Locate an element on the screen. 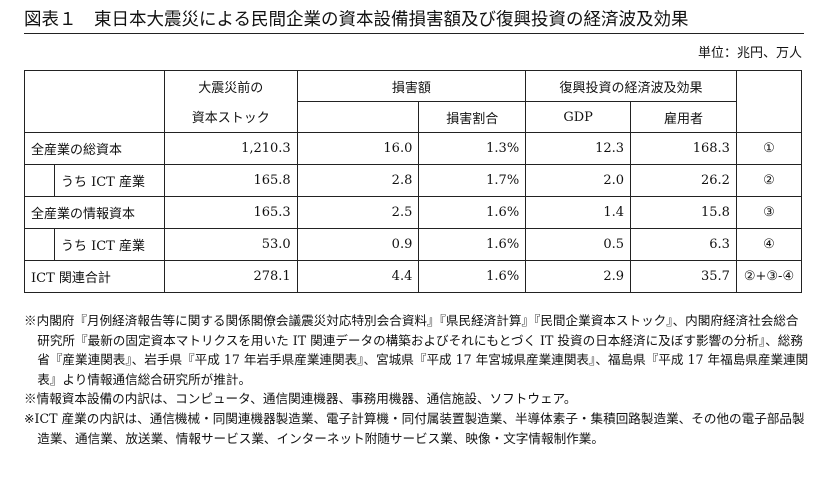 The height and width of the screenshot is (487, 826). table-row: 全産業の情報資本 165.3 2.5 1.6% 1.4 15.8 ③ is located at coordinates (413, 212).